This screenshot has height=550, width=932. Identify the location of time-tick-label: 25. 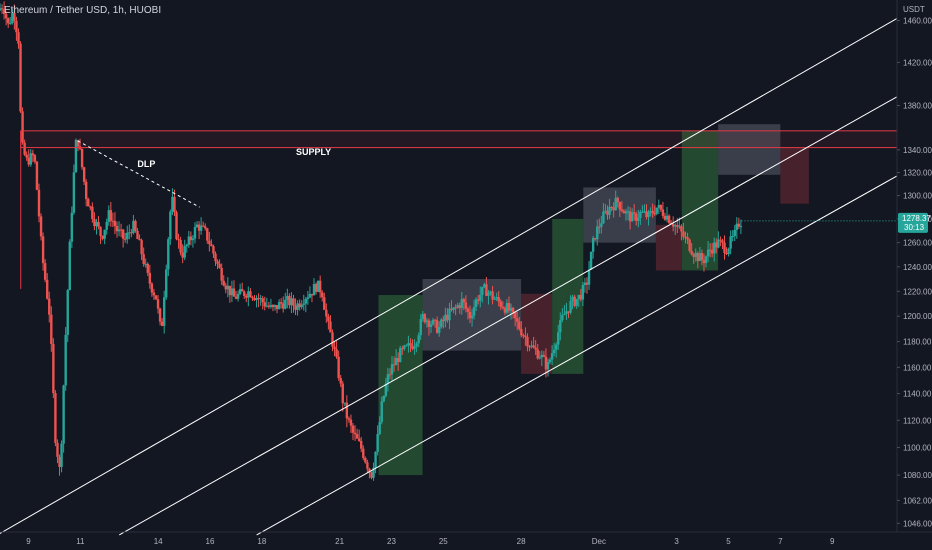
(443, 541).